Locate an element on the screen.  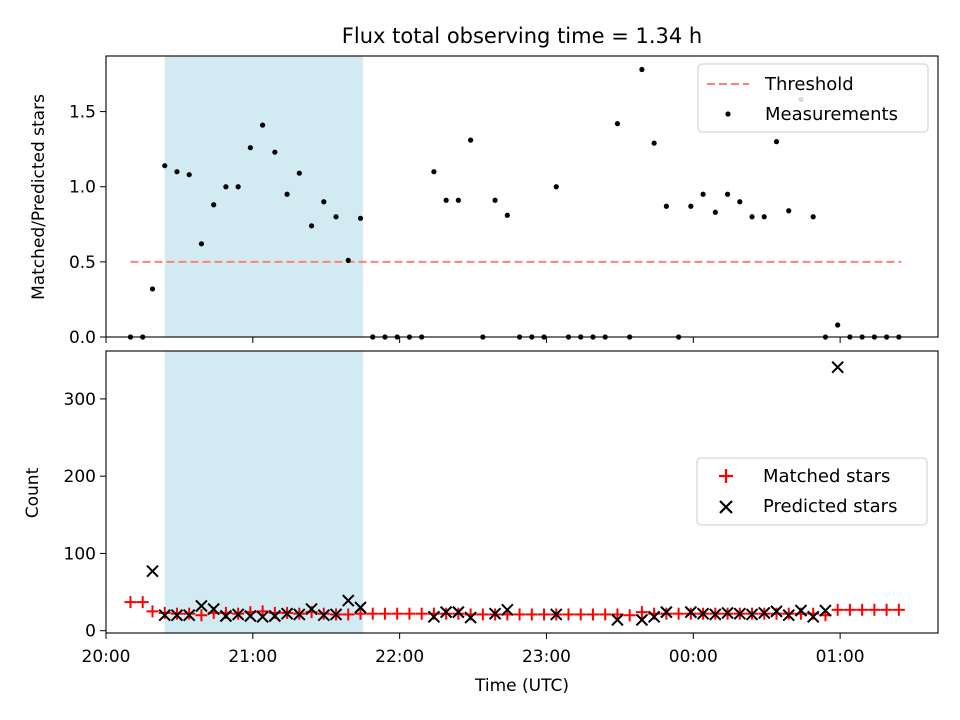
legend-predicted-swatch is located at coordinates (726, 507).